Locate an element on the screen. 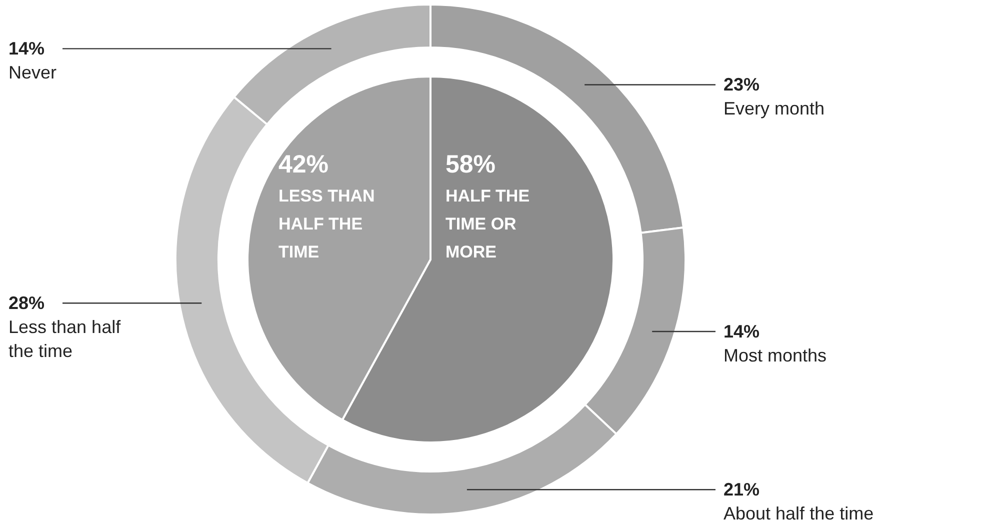 The image size is (990, 523). slice-label: About half the time is located at coordinates (799, 513).